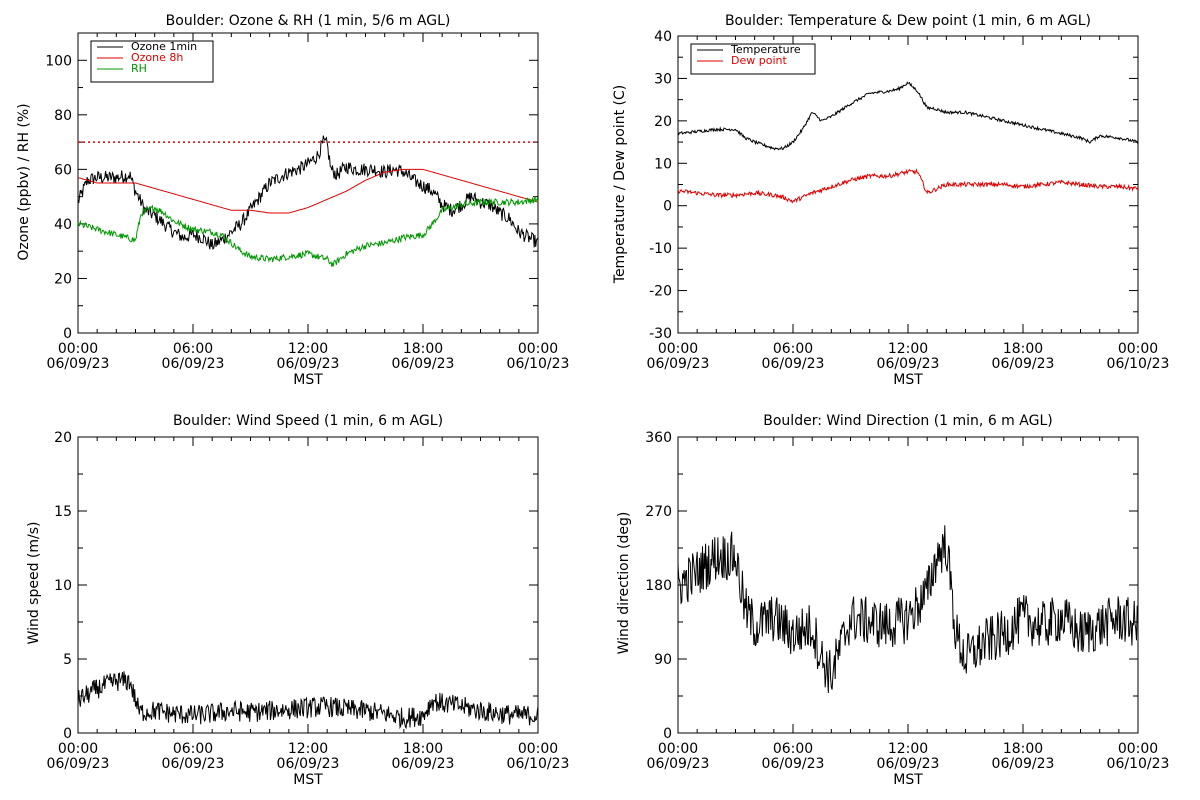 This screenshot has width=1200, height=800. What do you see at coordinates (759, 60) in the screenshot?
I see `legend-entry: Dew point` at bounding box center [759, 60].